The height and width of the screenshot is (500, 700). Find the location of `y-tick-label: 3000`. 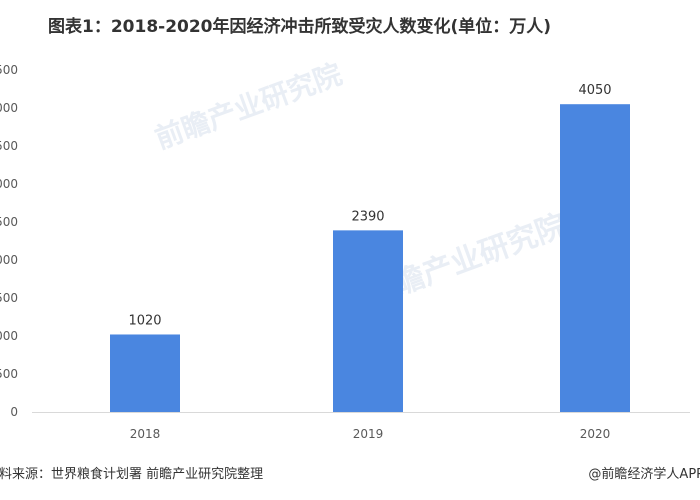

y-tick-label: 3000 is located at coordinates (9, 184).